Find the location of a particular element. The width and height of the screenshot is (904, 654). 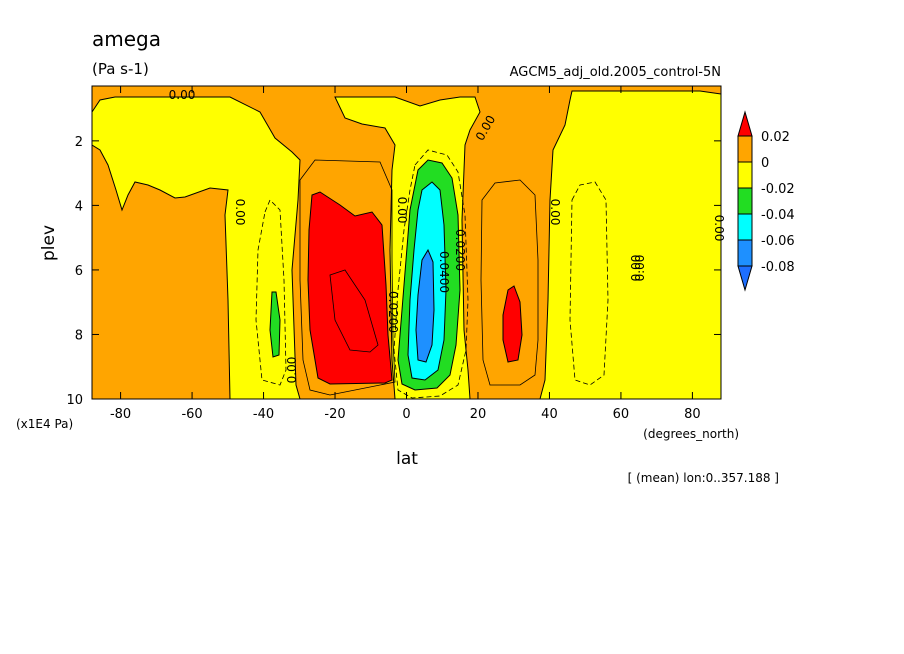

contour-negative-ascent is located at coordinates (431, 274).